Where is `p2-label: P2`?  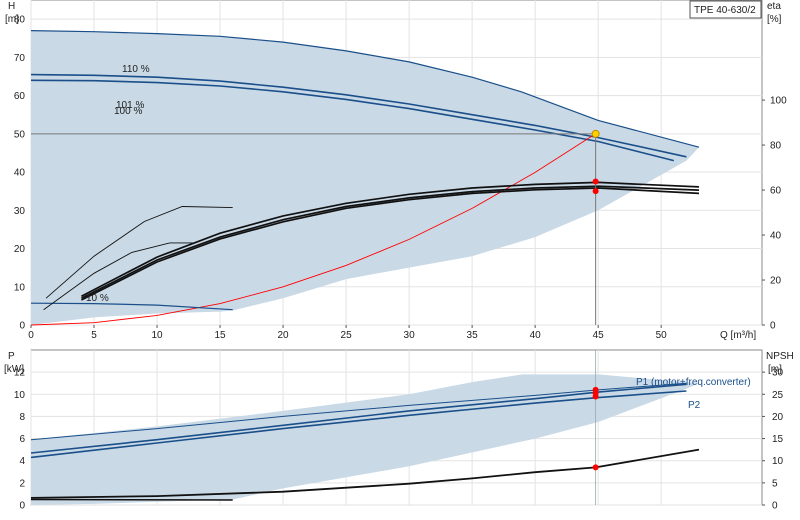
p2-label: P2 is located at coordinates (694, 405).